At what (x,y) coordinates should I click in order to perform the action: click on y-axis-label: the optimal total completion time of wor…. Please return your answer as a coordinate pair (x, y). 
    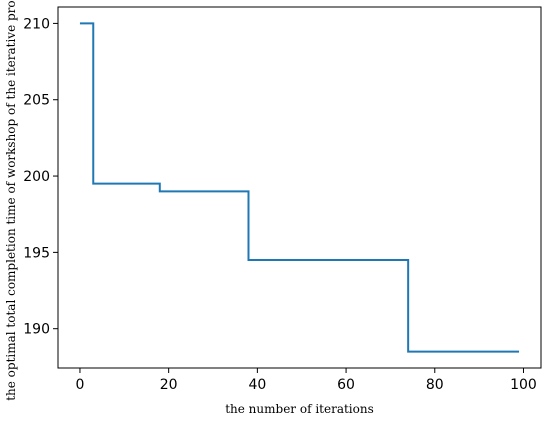
    Looking at the image, I should click on (11, 200).